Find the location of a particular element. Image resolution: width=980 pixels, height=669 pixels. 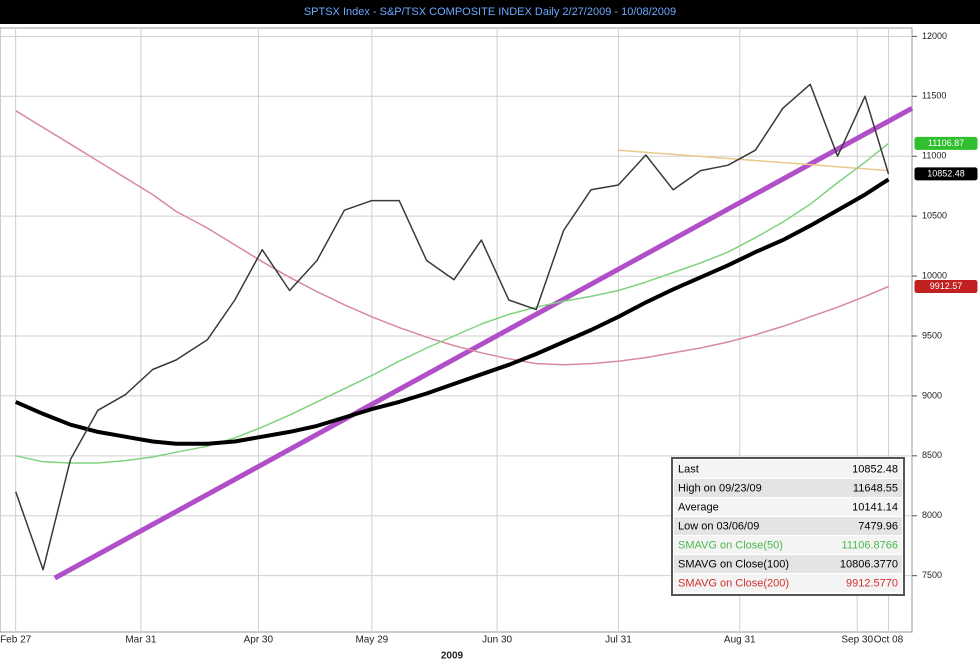

x-tick-label: Feb 27 is located at coordinates (16, 640).